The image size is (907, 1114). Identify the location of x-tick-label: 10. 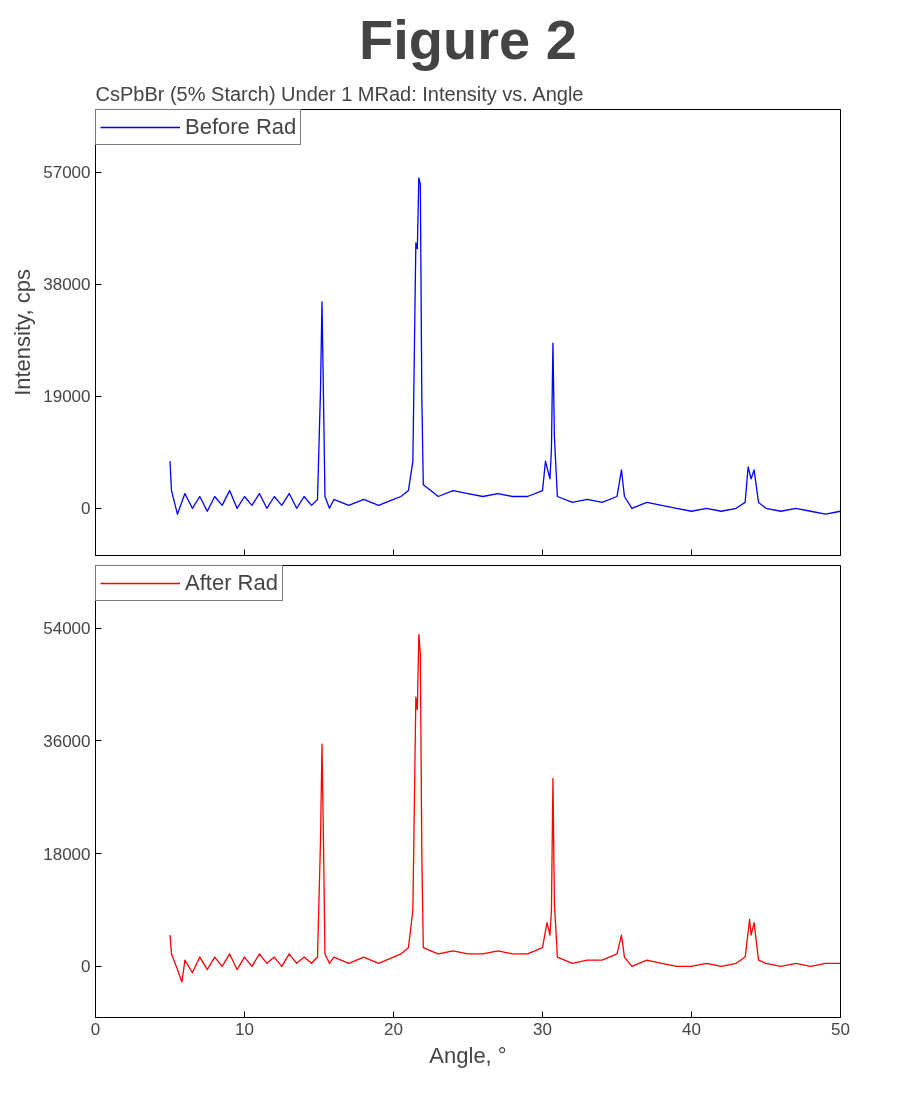
(244, 1029).